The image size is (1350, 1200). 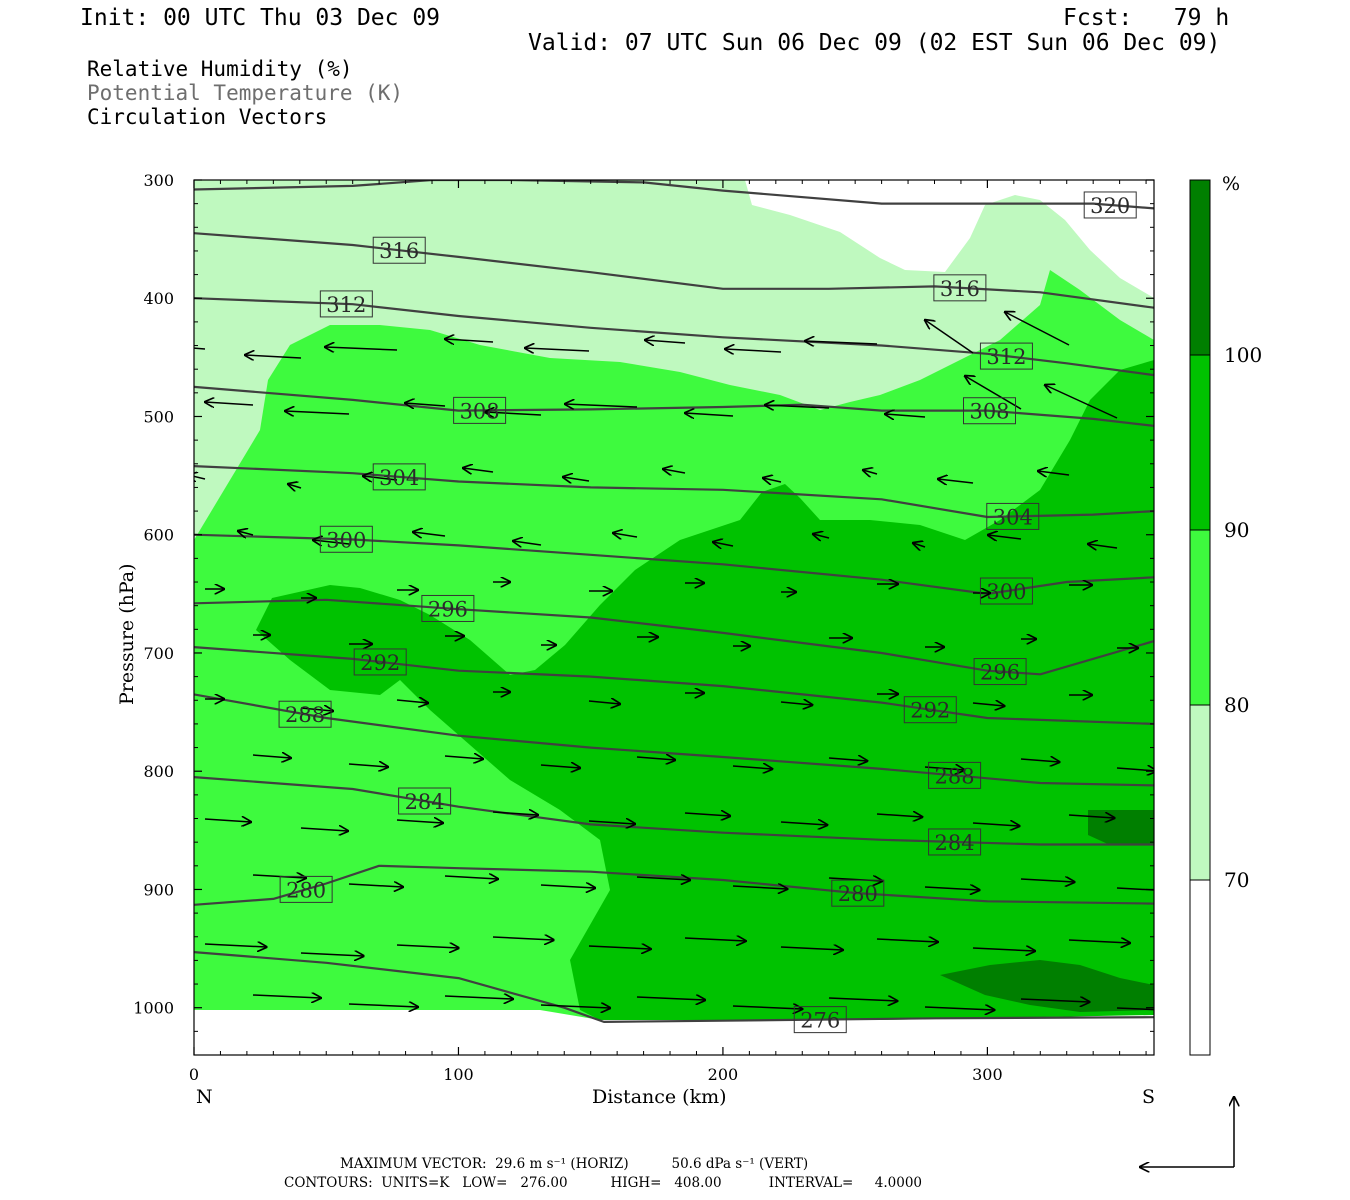 What do you see at coordinates (158, 298) in the screenshot?
I see `y-tick-label: 400` at bounding box center [158, 298].